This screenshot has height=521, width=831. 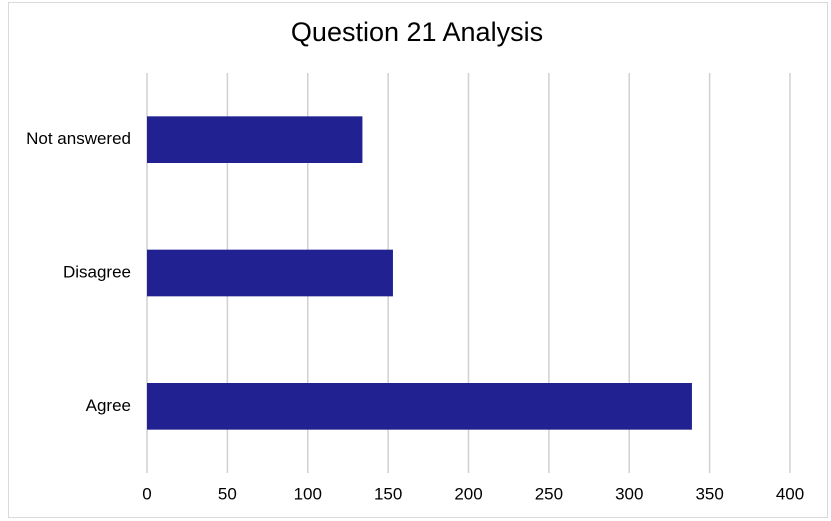 I want to click on x-tick-label: 350, so click(x=709, y=493).